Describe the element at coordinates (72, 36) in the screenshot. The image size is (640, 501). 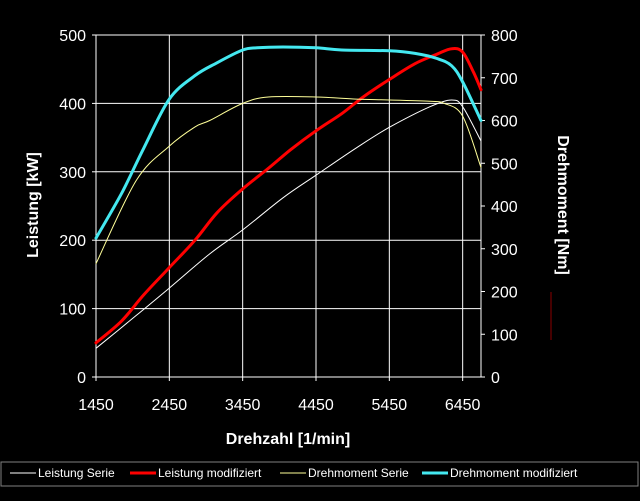
I see `left-tick-label: 500` at that location.